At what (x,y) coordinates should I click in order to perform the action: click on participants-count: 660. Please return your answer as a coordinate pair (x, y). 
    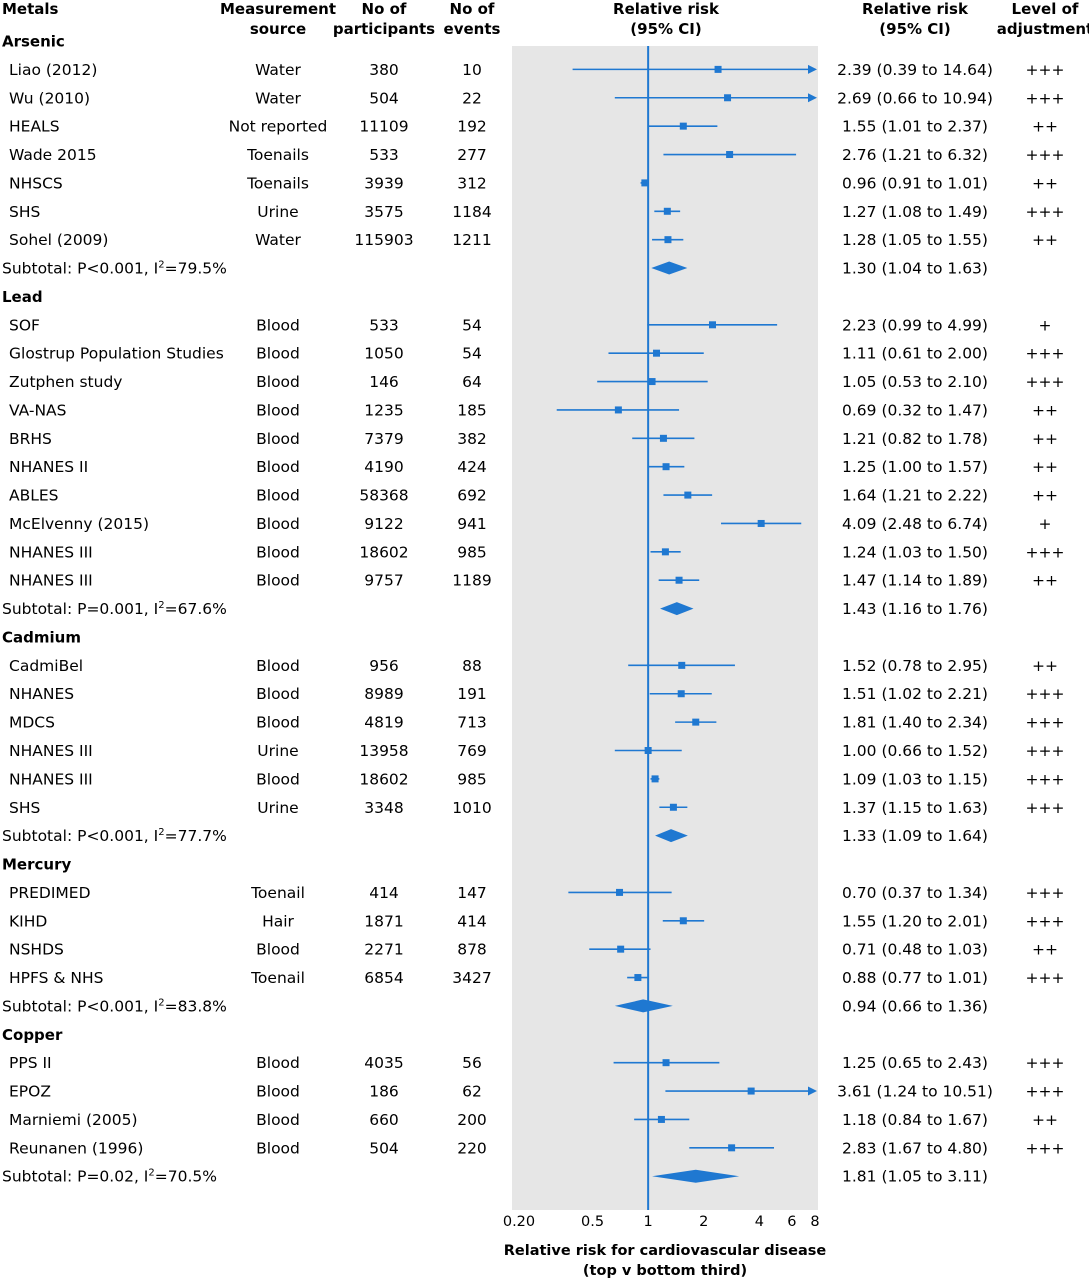
    Looking at the image, I should click on (384, 1120).